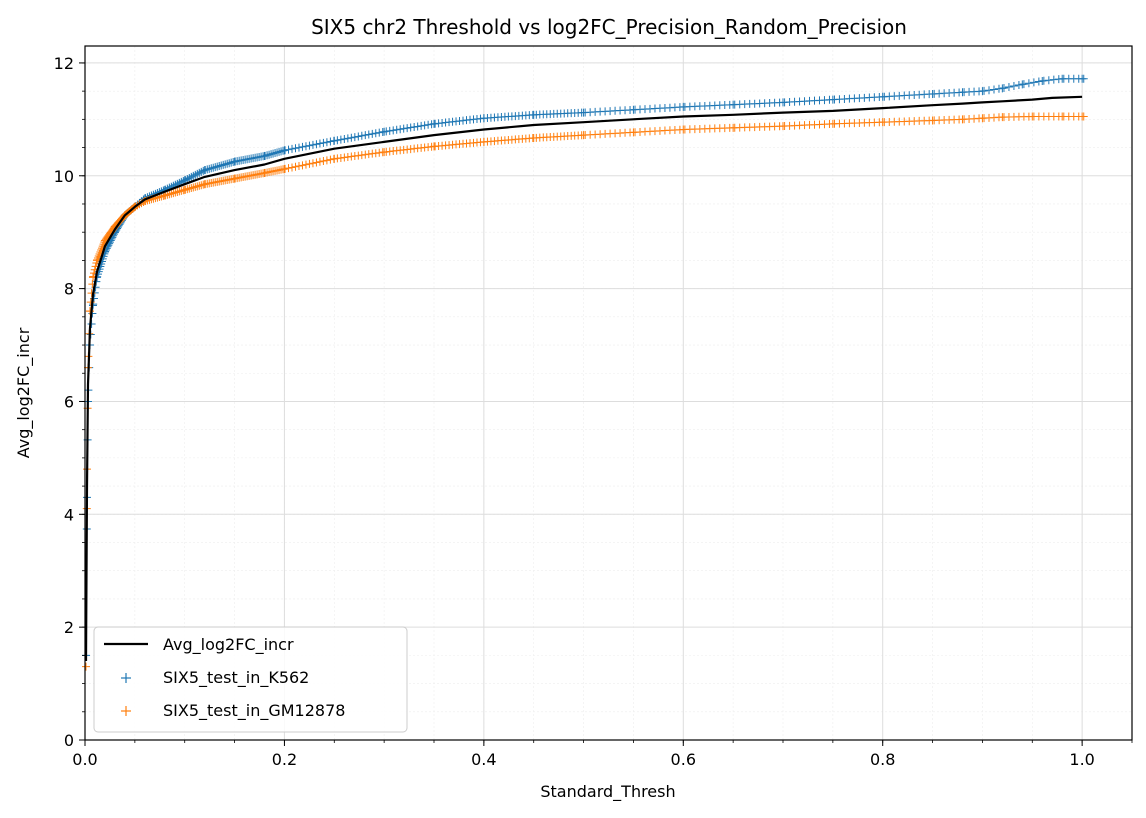 This screenshot has height=818, width=1146. I want to click on y-tick-label: 2, so click(69, 627).